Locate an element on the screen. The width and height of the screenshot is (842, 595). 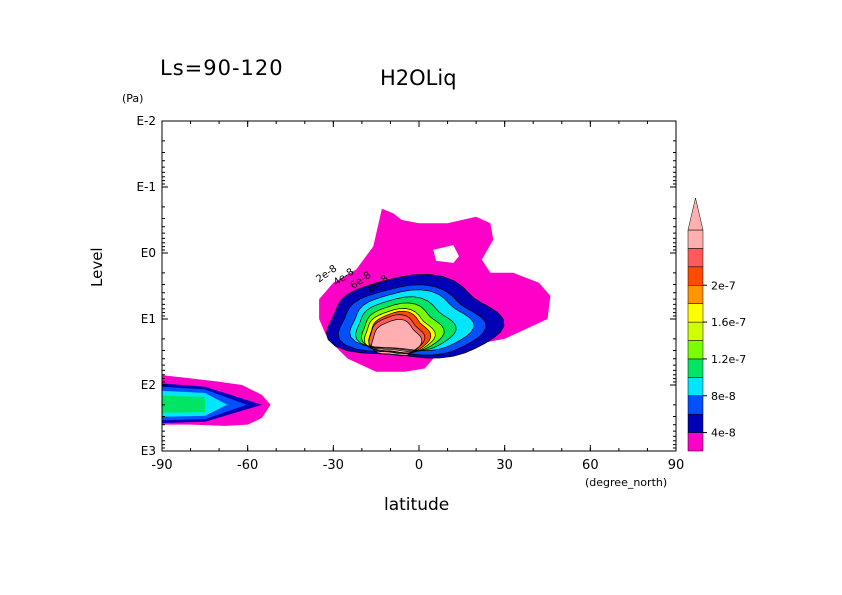
y-unit-label: (Pa) is located at coordinates (133, 98).